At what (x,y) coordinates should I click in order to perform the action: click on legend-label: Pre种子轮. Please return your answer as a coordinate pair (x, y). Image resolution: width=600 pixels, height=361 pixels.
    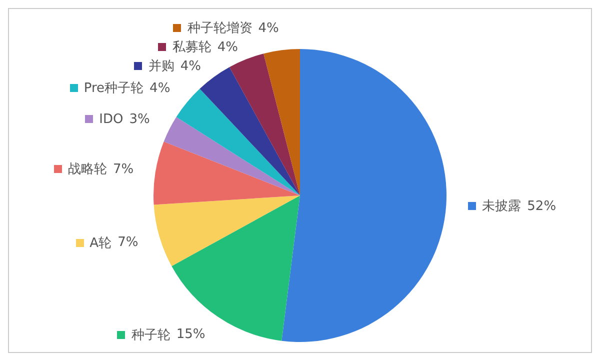
    Looking at the image, I should click on (114, 89).